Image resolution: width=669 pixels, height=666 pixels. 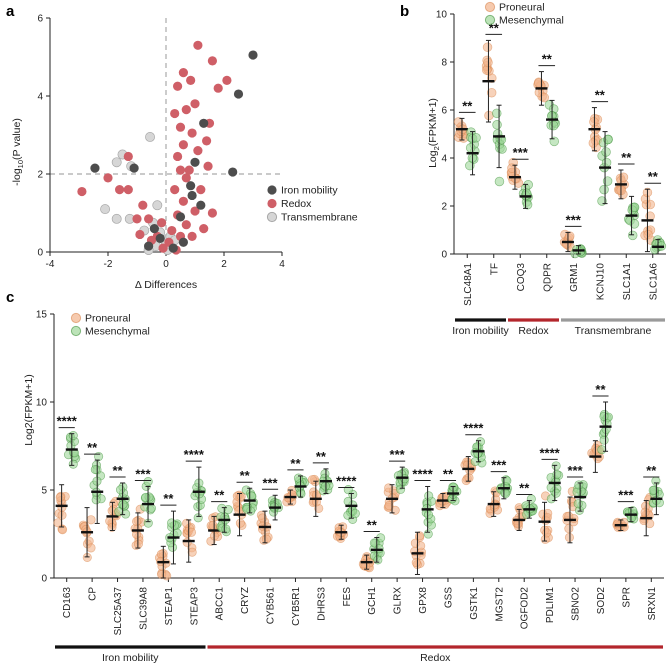 I want to click on volcano-y-tick-label: 4, so click(x=40, y=97).